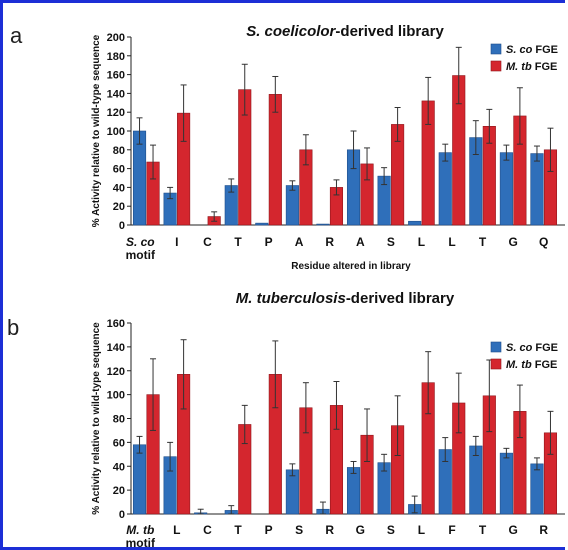 This screenshot has width=568, height=550. I want to click on chart-title: M. tuberculosis-derived library, so click(345, 298).